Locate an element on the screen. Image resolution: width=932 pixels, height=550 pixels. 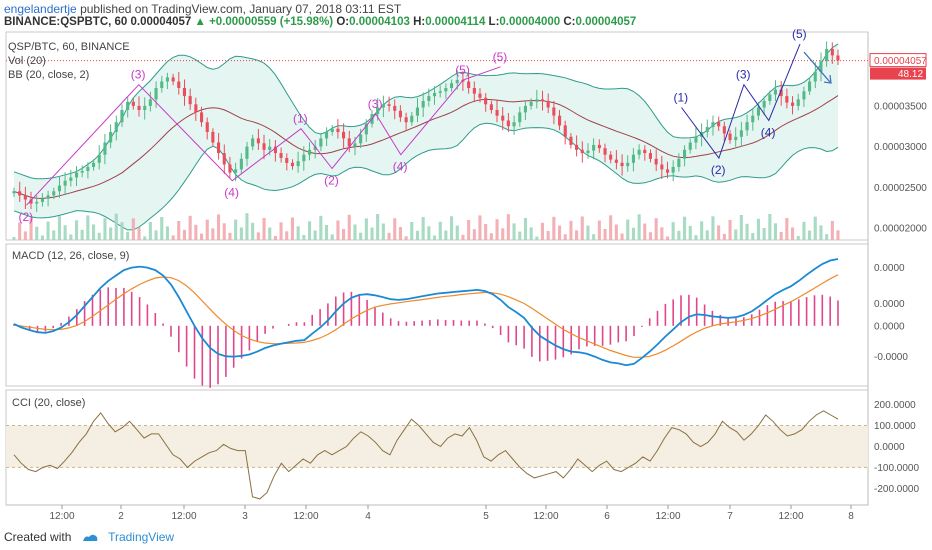
bb-indicator-label: BB (20, close, 2) is located at coordinates (49, 75).